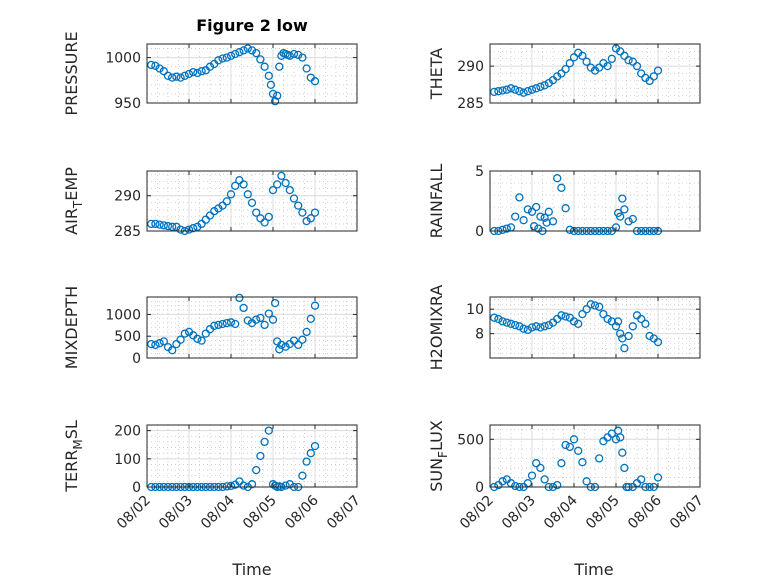 This screenshot has height=583, width=778. What do you see at coordinates (252, 327) in the screenshot?
I see `axes-box` at bounding box center [252, 327].